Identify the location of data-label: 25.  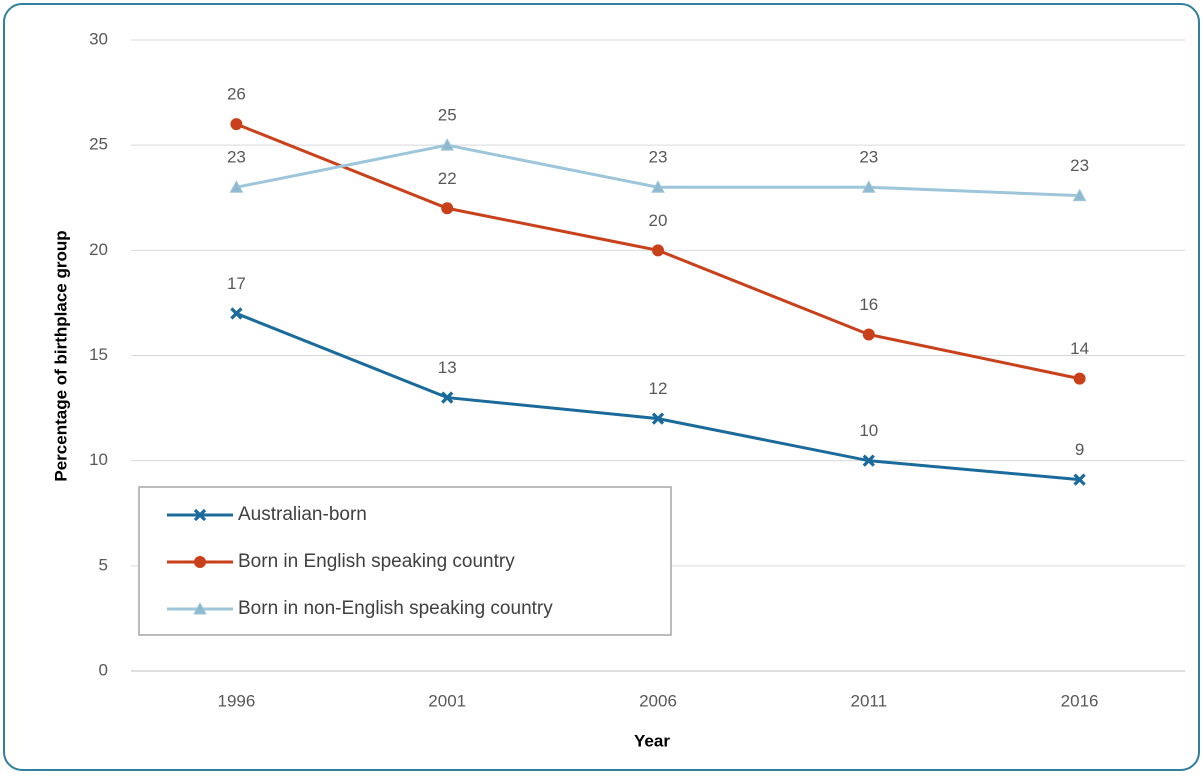
(447, 115).